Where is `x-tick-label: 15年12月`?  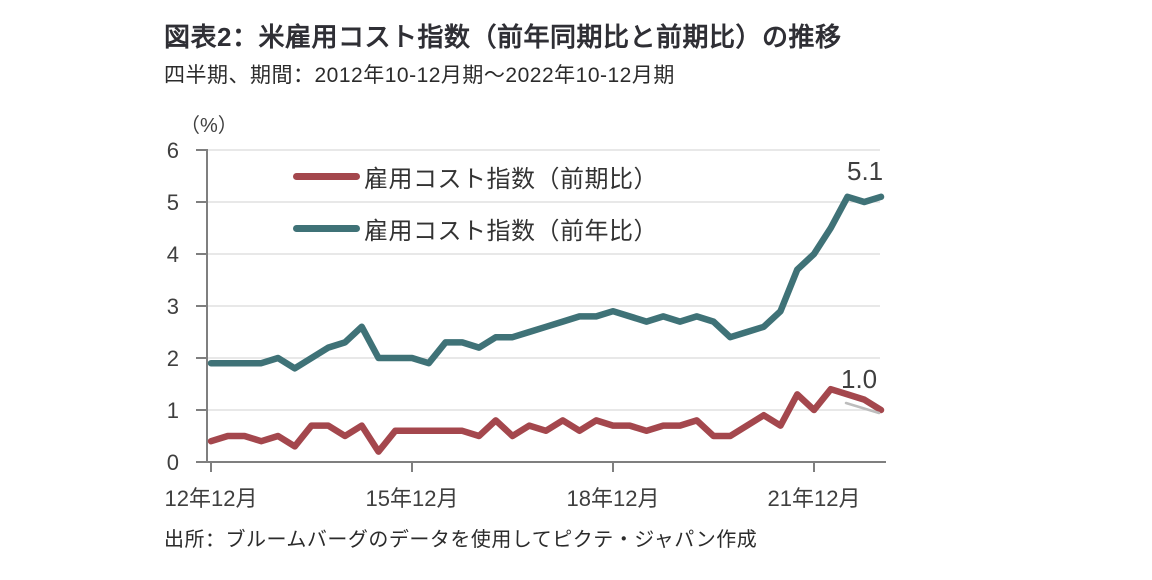
x-tick-label: 15年12月 is located at coordinates (412, 498).